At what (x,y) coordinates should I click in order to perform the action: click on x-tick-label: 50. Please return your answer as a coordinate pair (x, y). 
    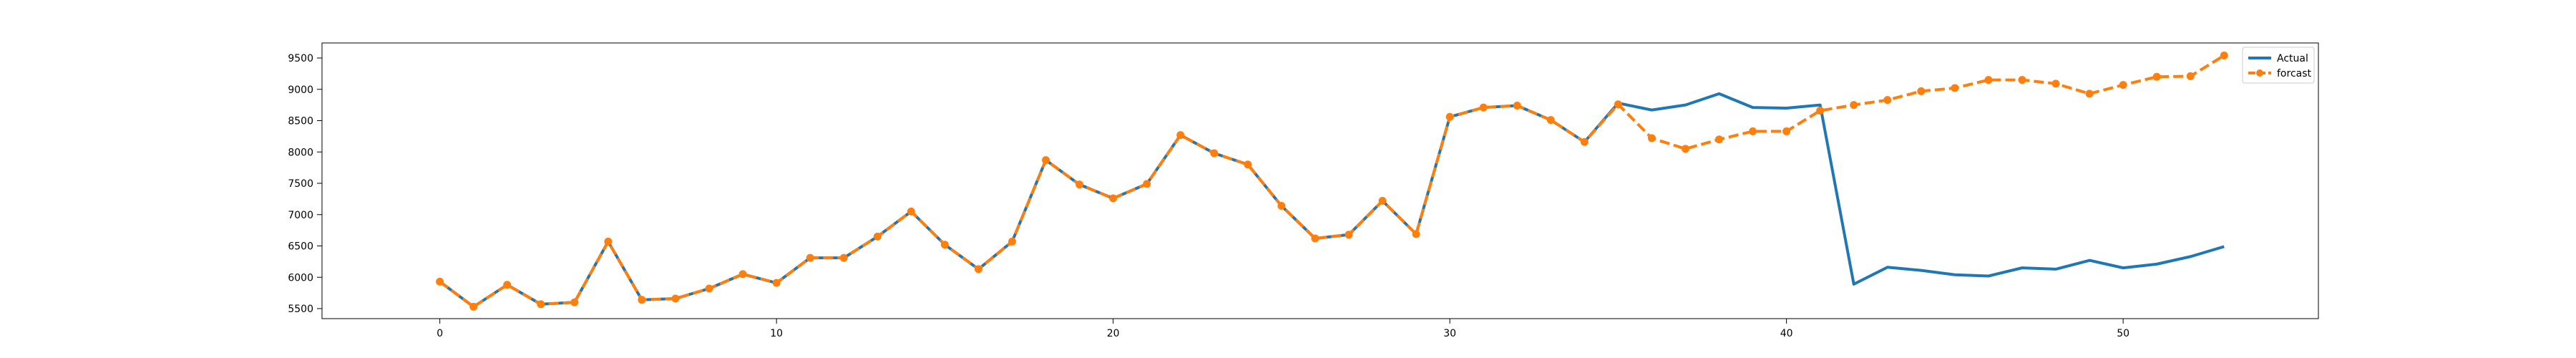
    Looking at the image, I should click on (2123, 333).